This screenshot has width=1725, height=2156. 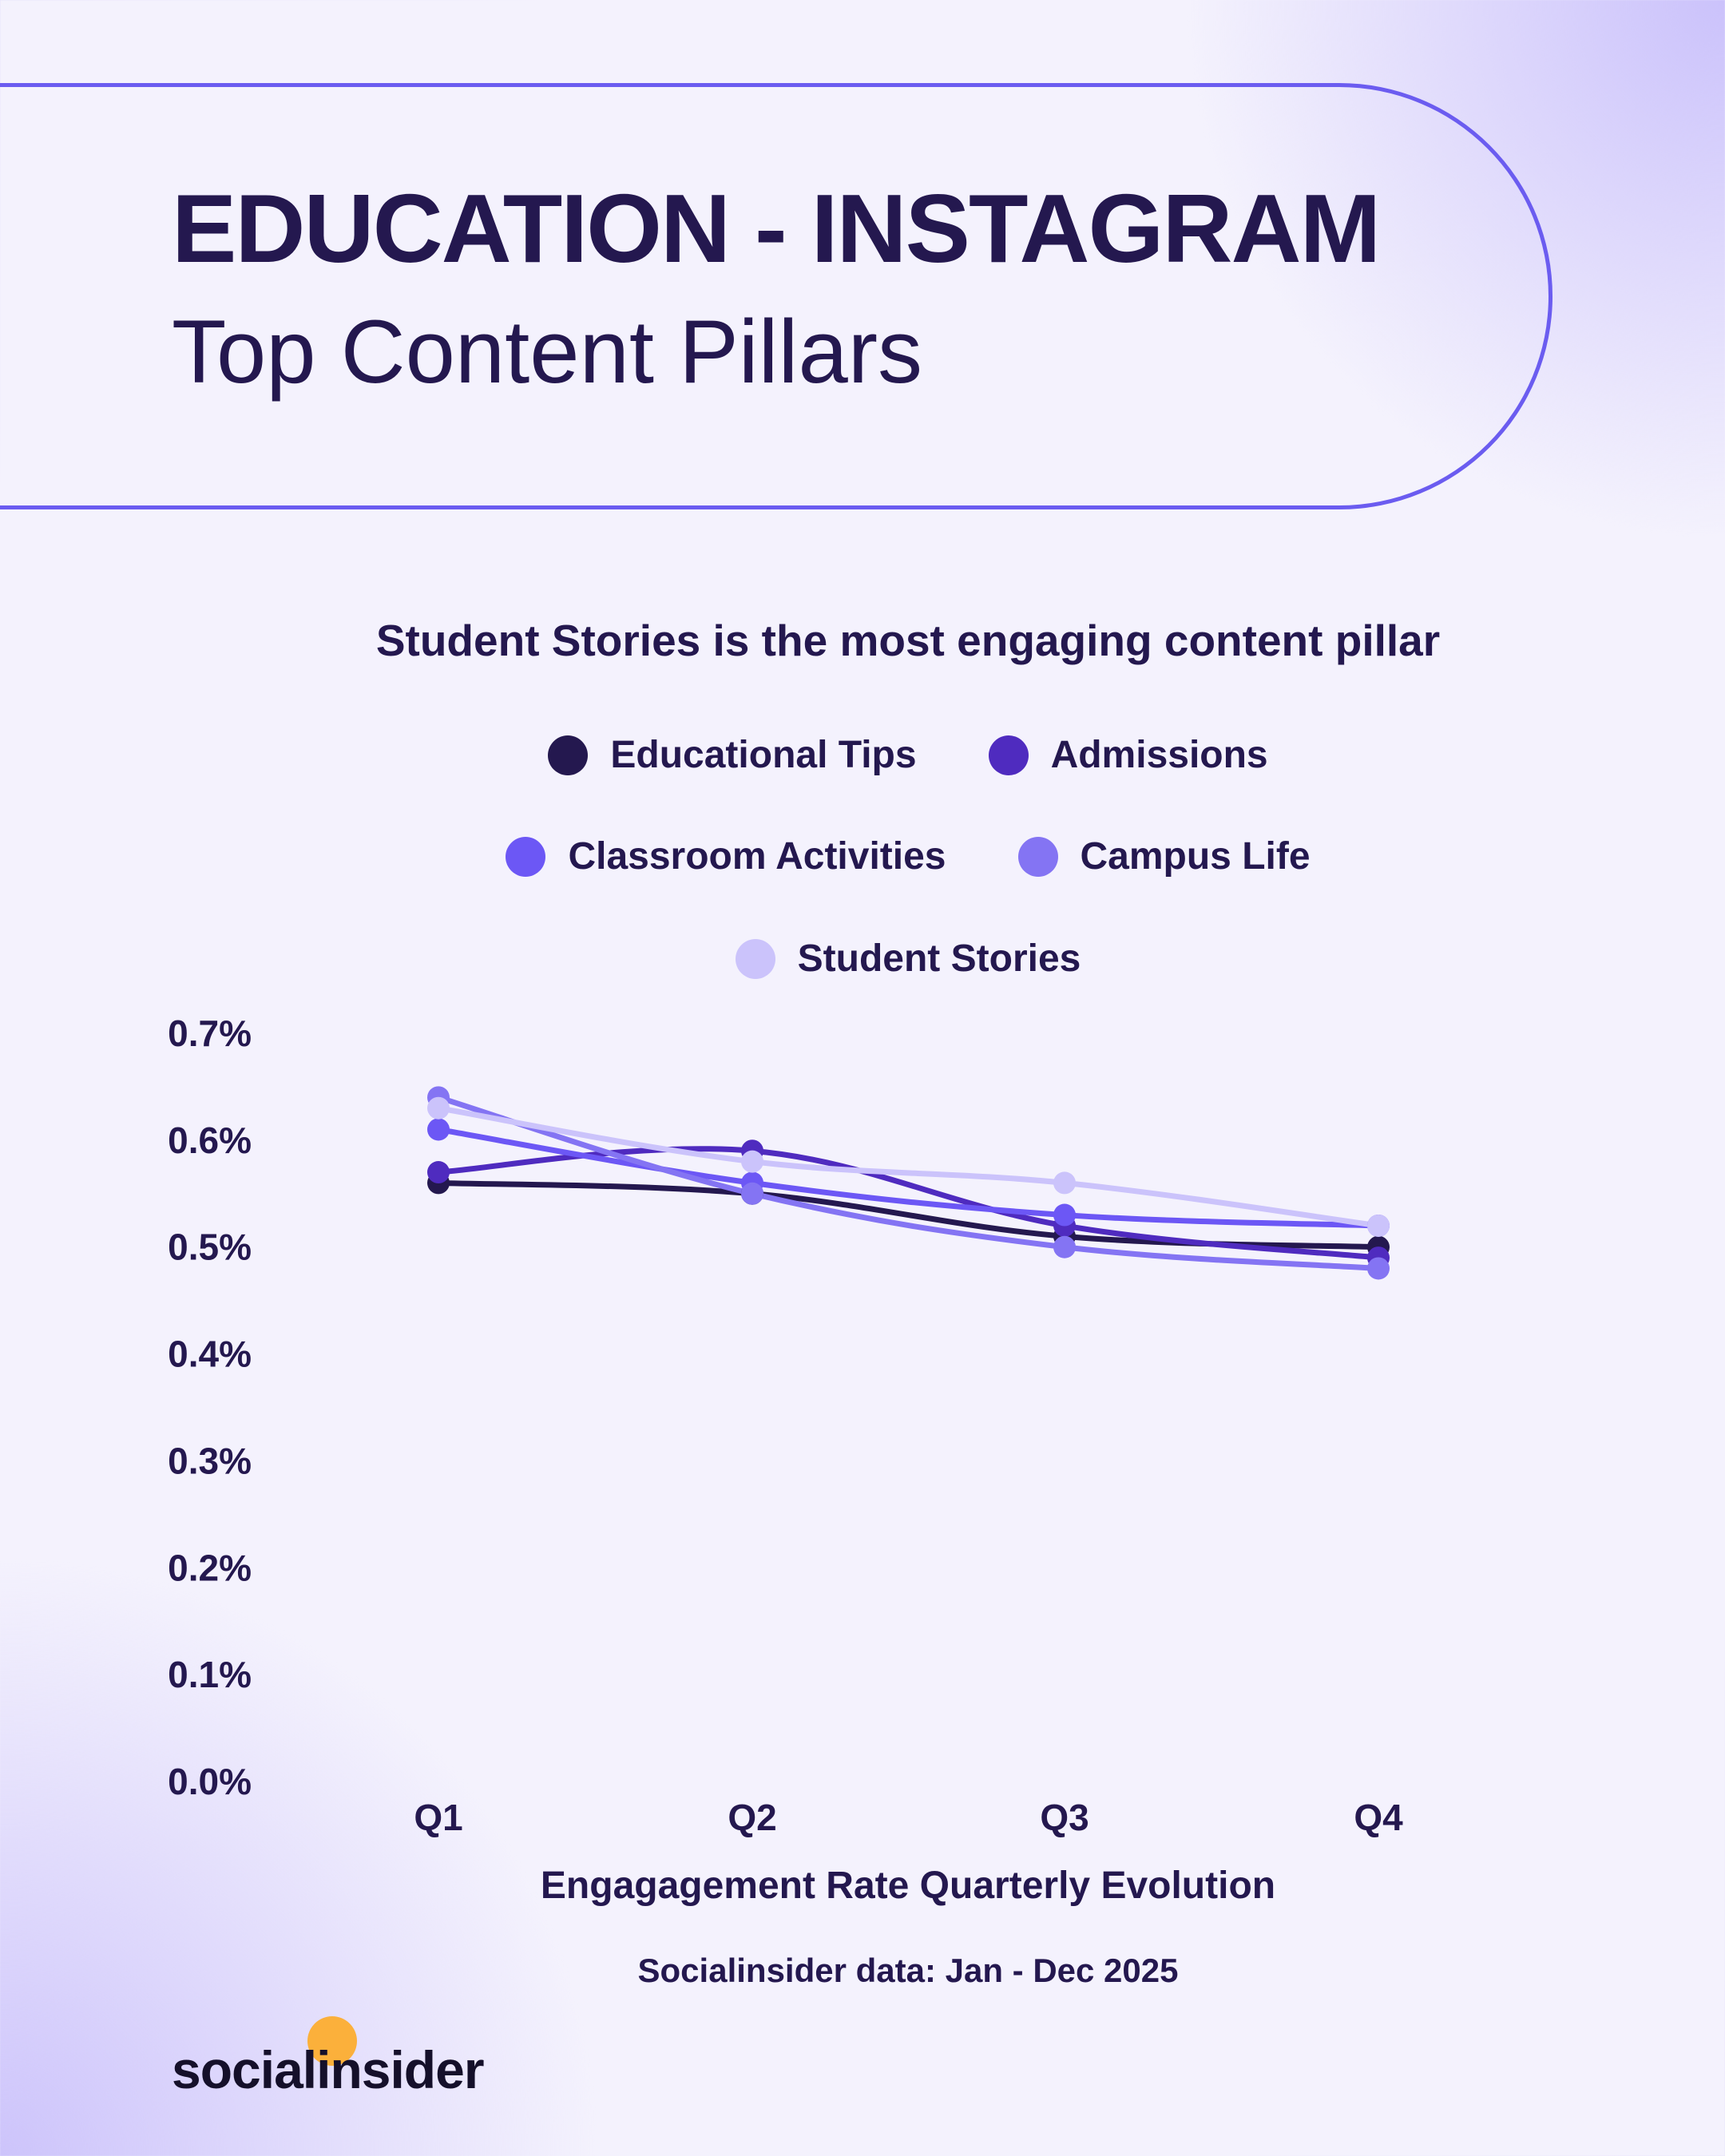 I want to click on legend-label: Admissions, so click(x=1159, y=755).